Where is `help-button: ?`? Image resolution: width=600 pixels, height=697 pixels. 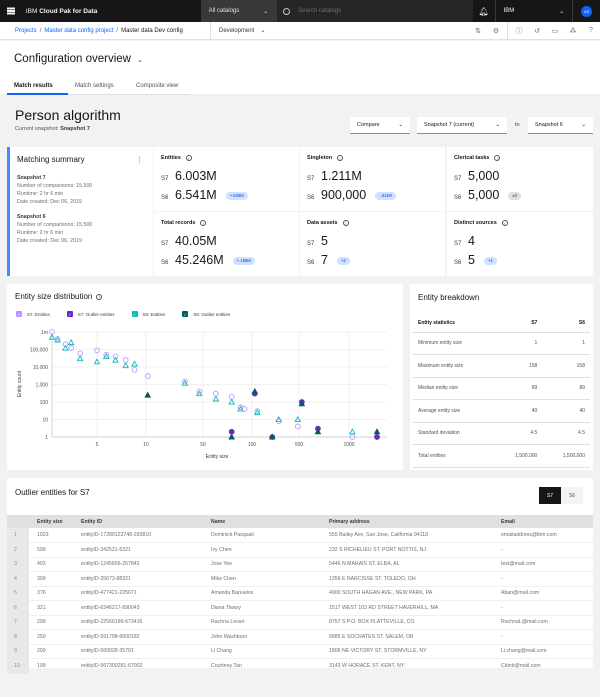
help-button: ? is located at coordinates (591, 31).